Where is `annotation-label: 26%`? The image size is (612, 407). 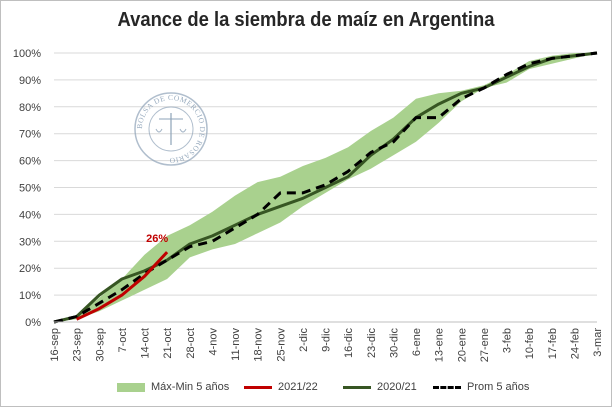
annotation-label: 26% is located at coordinates (157, 239).